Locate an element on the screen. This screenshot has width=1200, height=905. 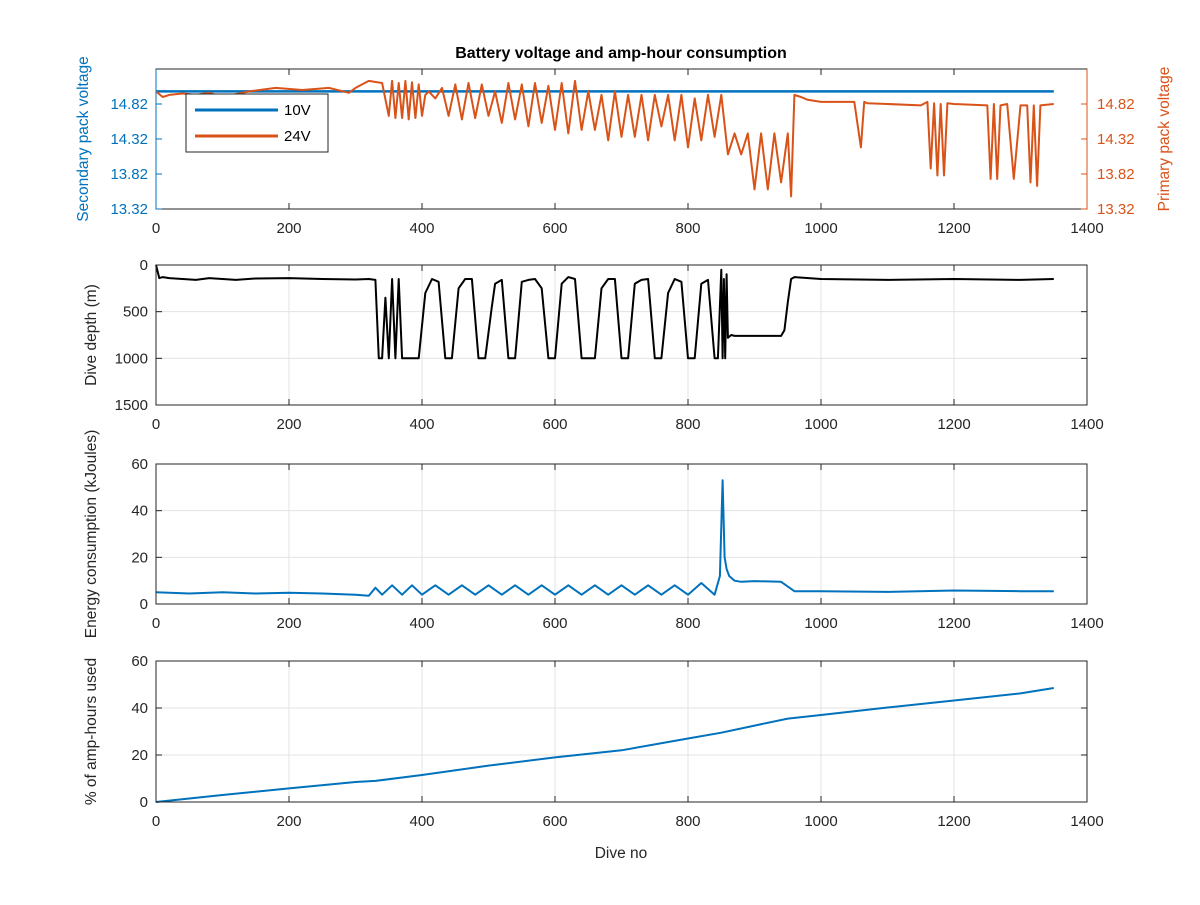
y-tick-label-right: 14.82 is located at coordinates (1116, 104).